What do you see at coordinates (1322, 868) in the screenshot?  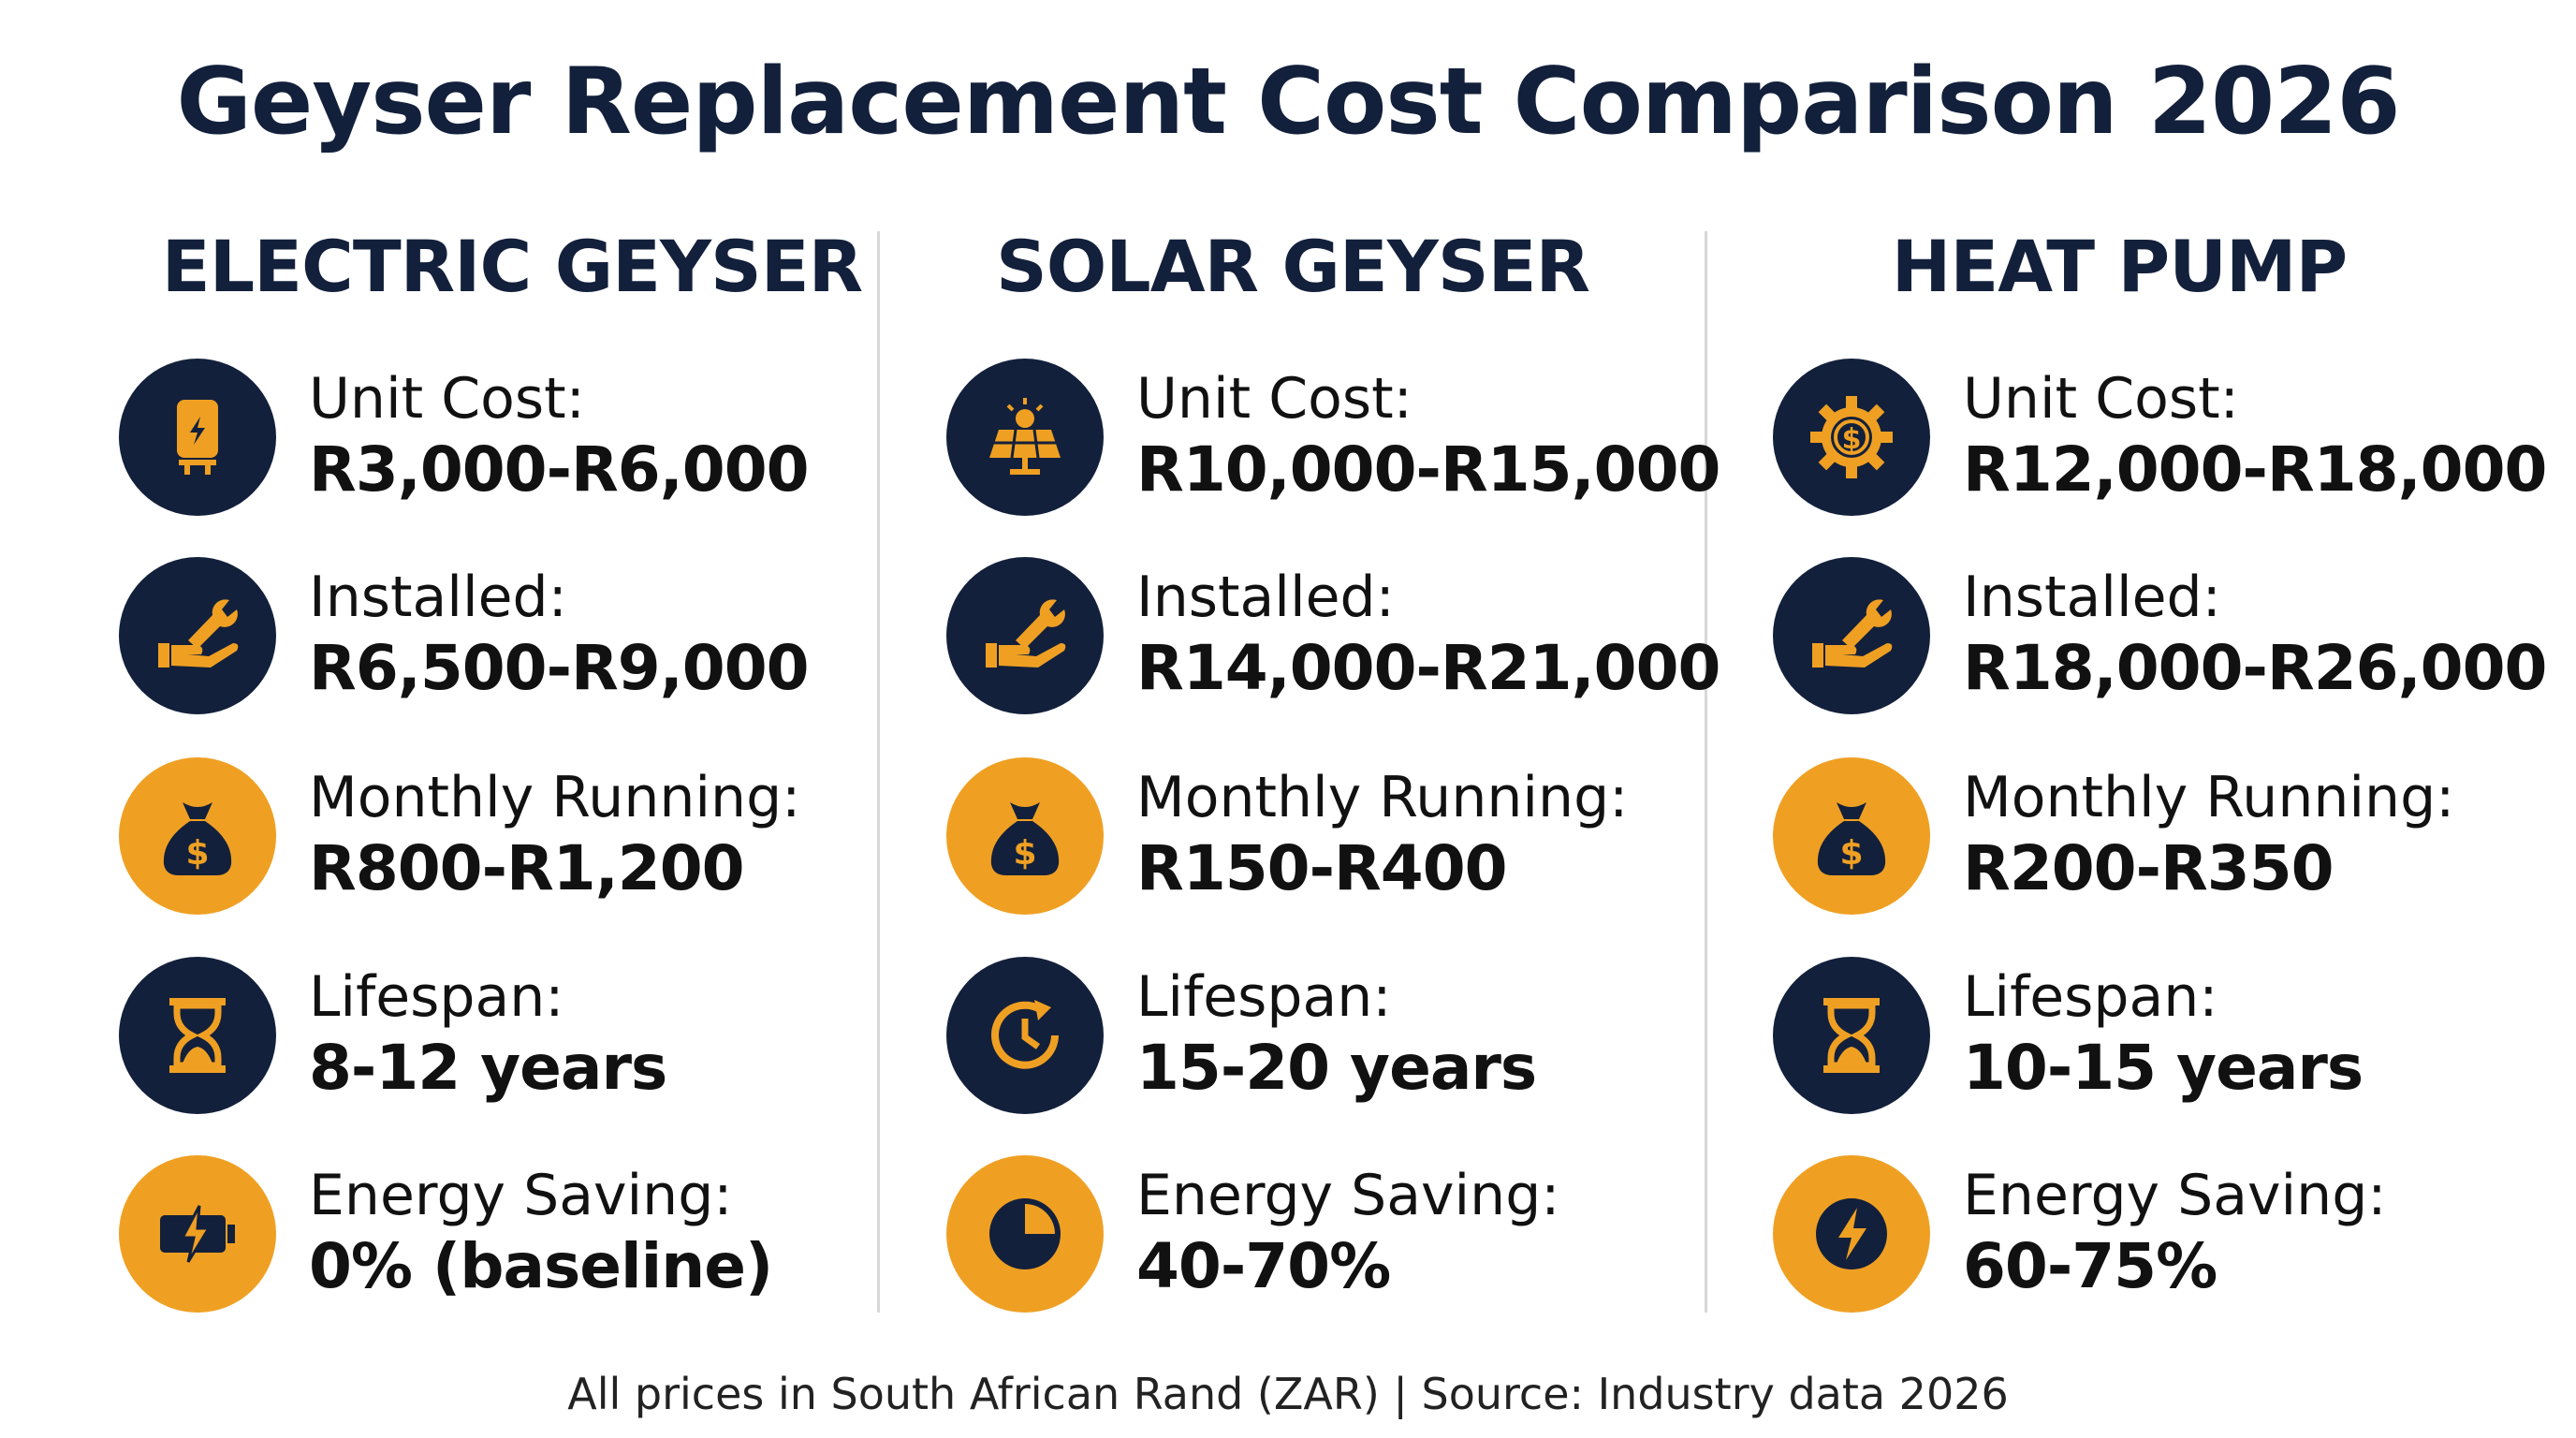 I see `metric-value: R150-R400` at bounding box center [1322, 868].